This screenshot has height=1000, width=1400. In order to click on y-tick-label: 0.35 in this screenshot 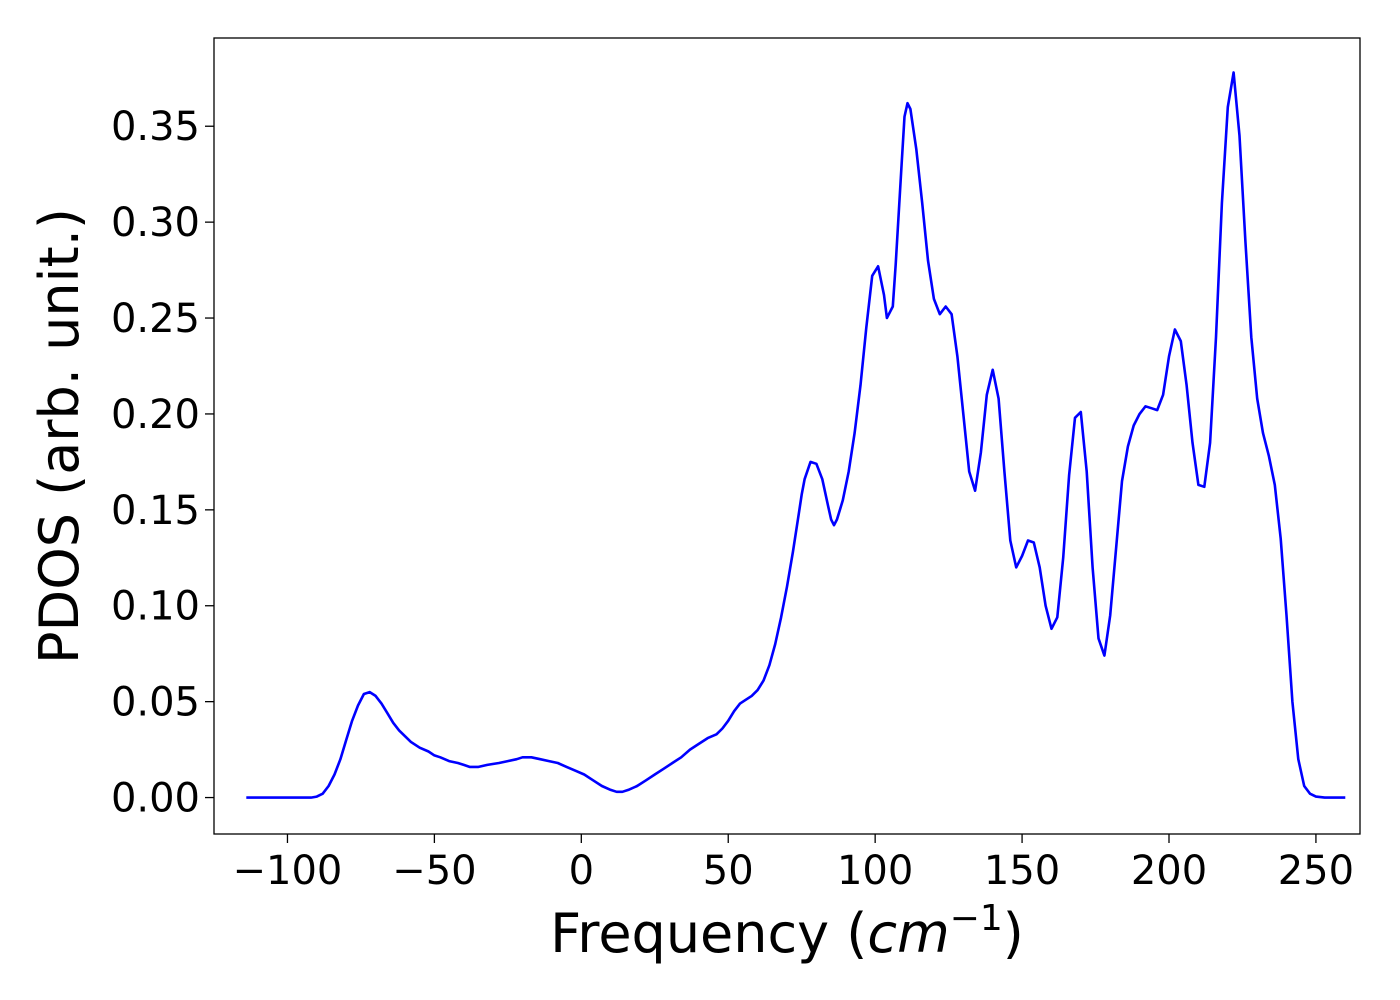, I will do `click(155, 127)`.